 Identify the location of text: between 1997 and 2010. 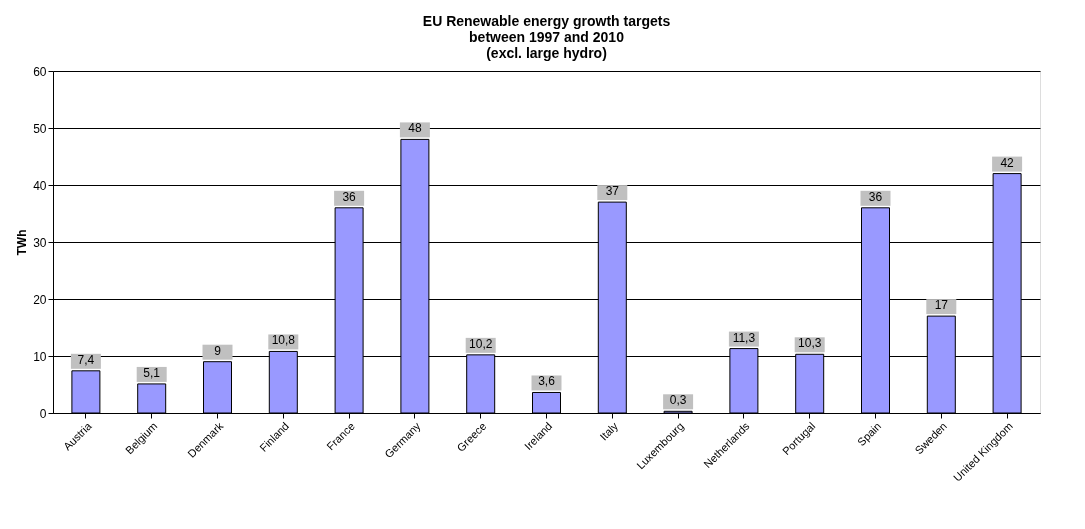
(546, 37).